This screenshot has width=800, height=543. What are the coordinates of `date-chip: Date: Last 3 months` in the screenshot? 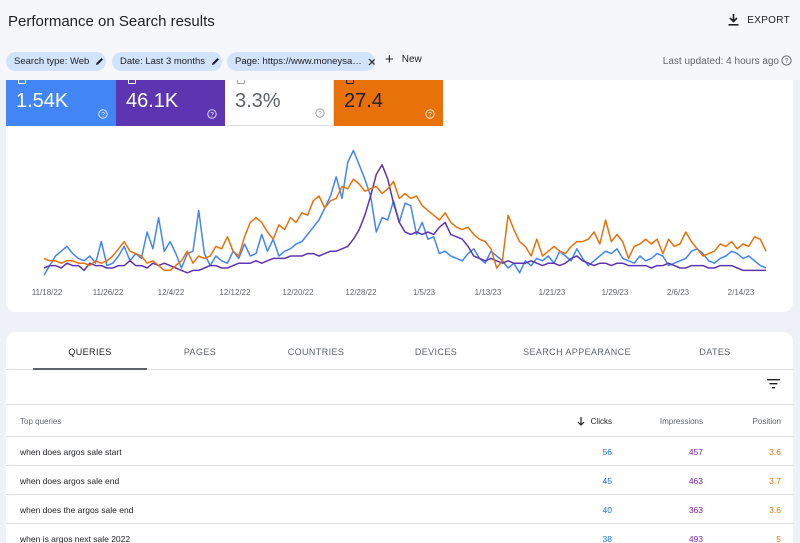 It's located at (167, 61).